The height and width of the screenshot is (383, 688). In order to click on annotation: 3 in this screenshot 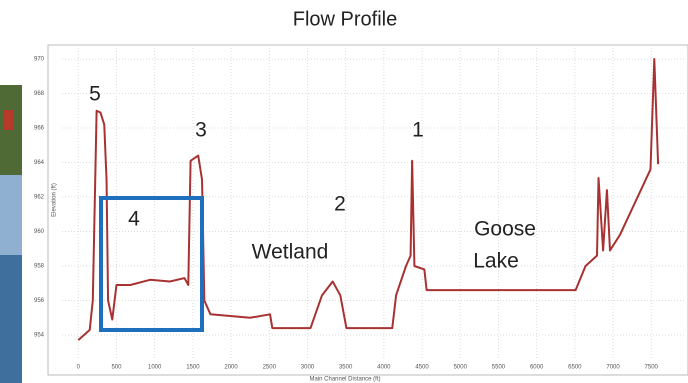, I will do `click(201, 130)`.